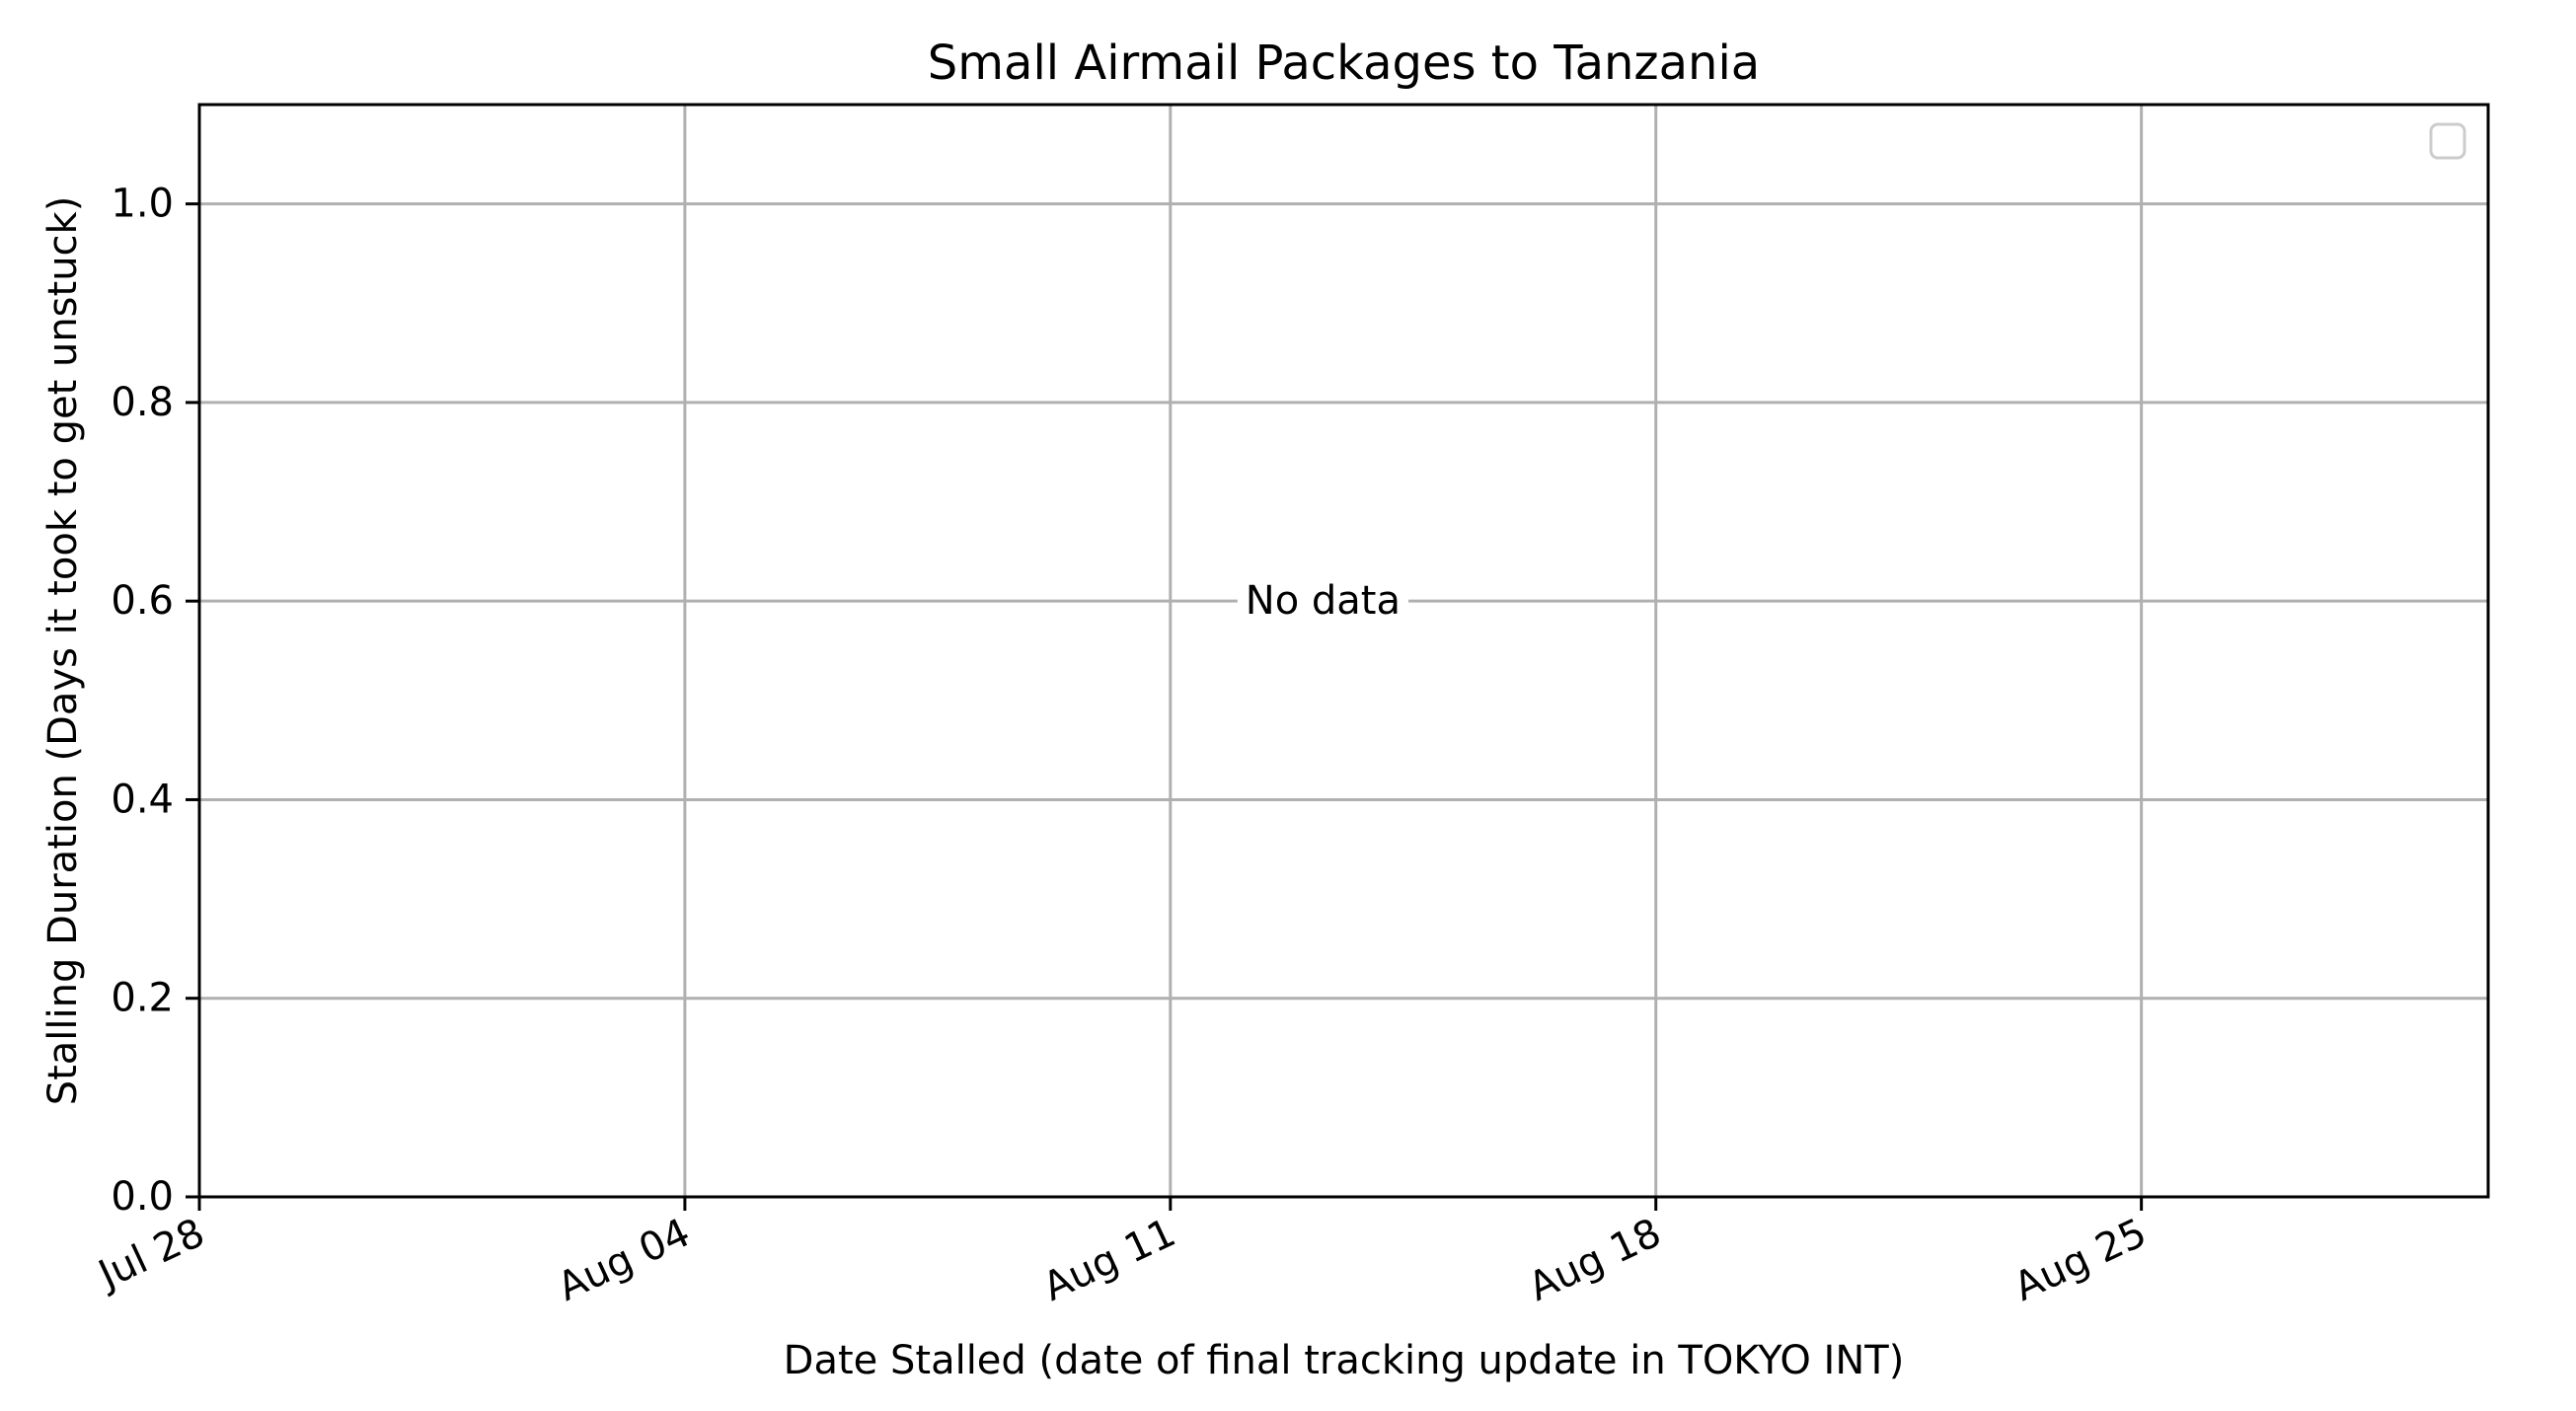  I want to click on no-data-annotation: No data, so click(1323, 601).